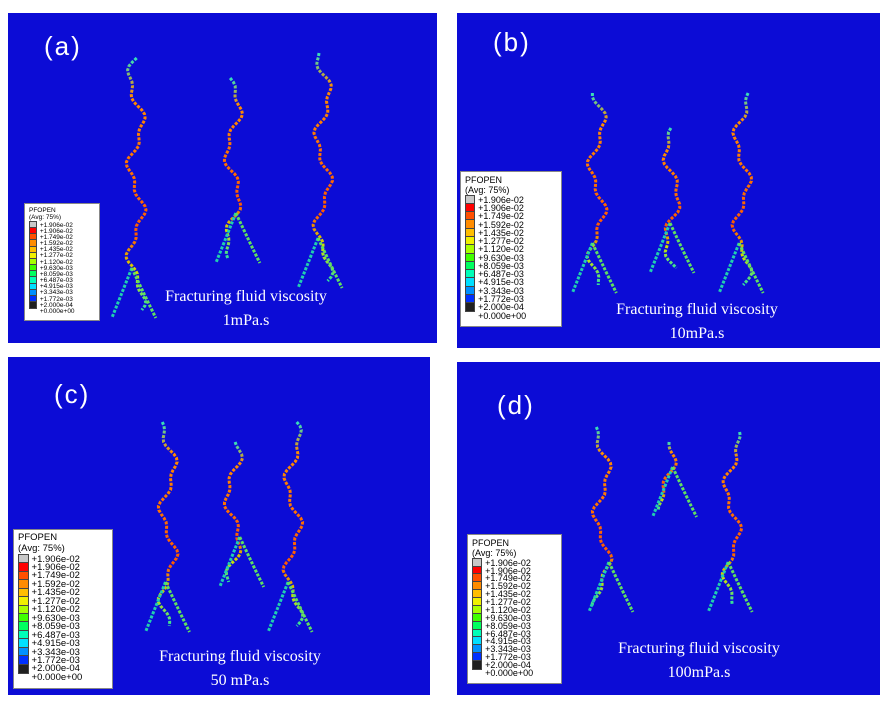 This screenshot has width=887, height=706. What do you see at coordinates (699, 661) in the screenshot?
I see `caption: Fracturing fluid viscosity 100mPa.s` at bounding box center [699, 661].